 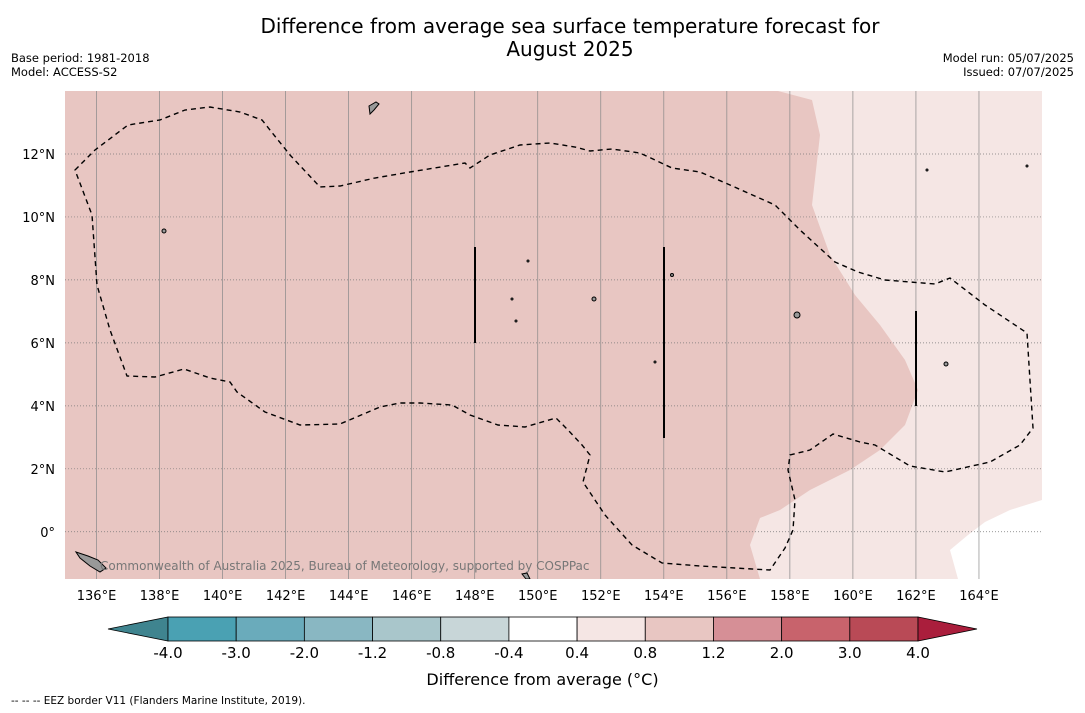 What do you see at coordinates (349, 596) in the screenshot?
I see `lon-tick-label: 144°E` at bounding box center [349, 596].